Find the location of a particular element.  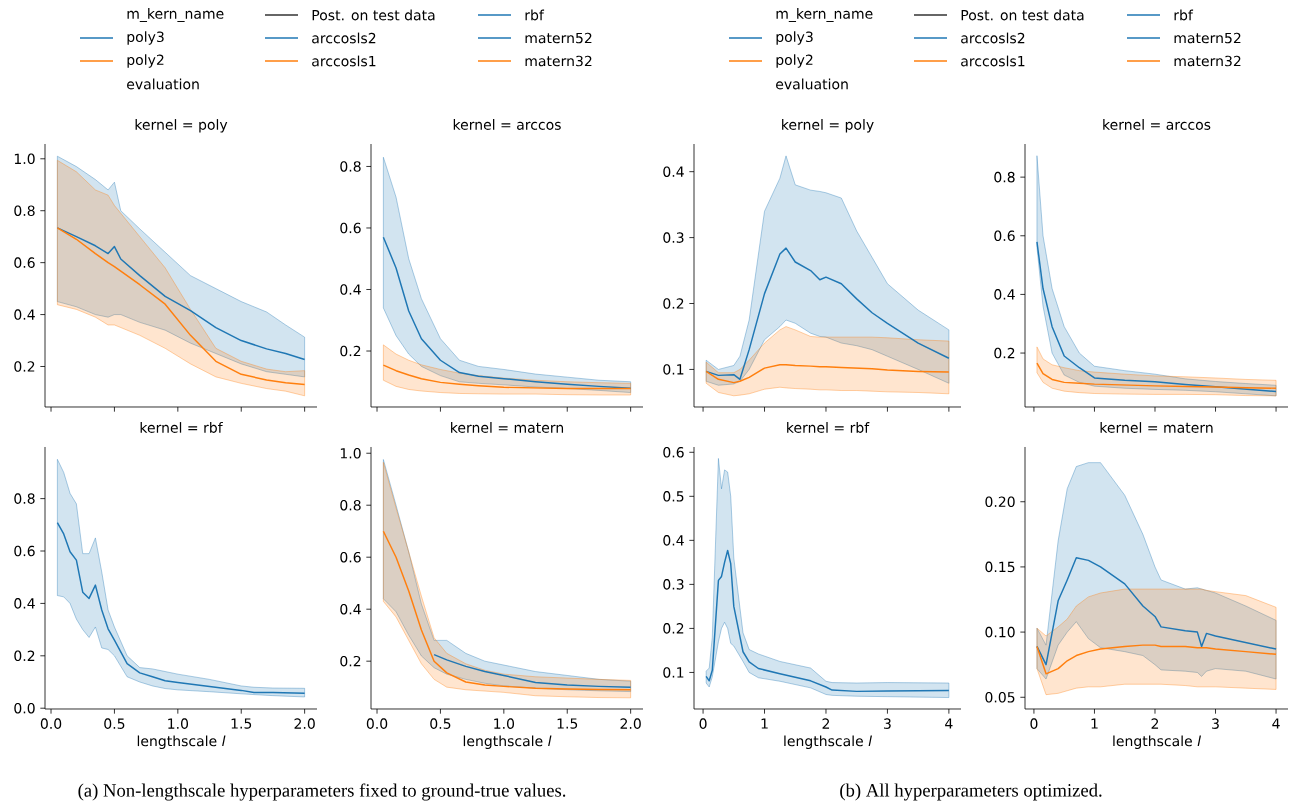

y-tick-label: 0.20 is located at coordinates (1000, 502).